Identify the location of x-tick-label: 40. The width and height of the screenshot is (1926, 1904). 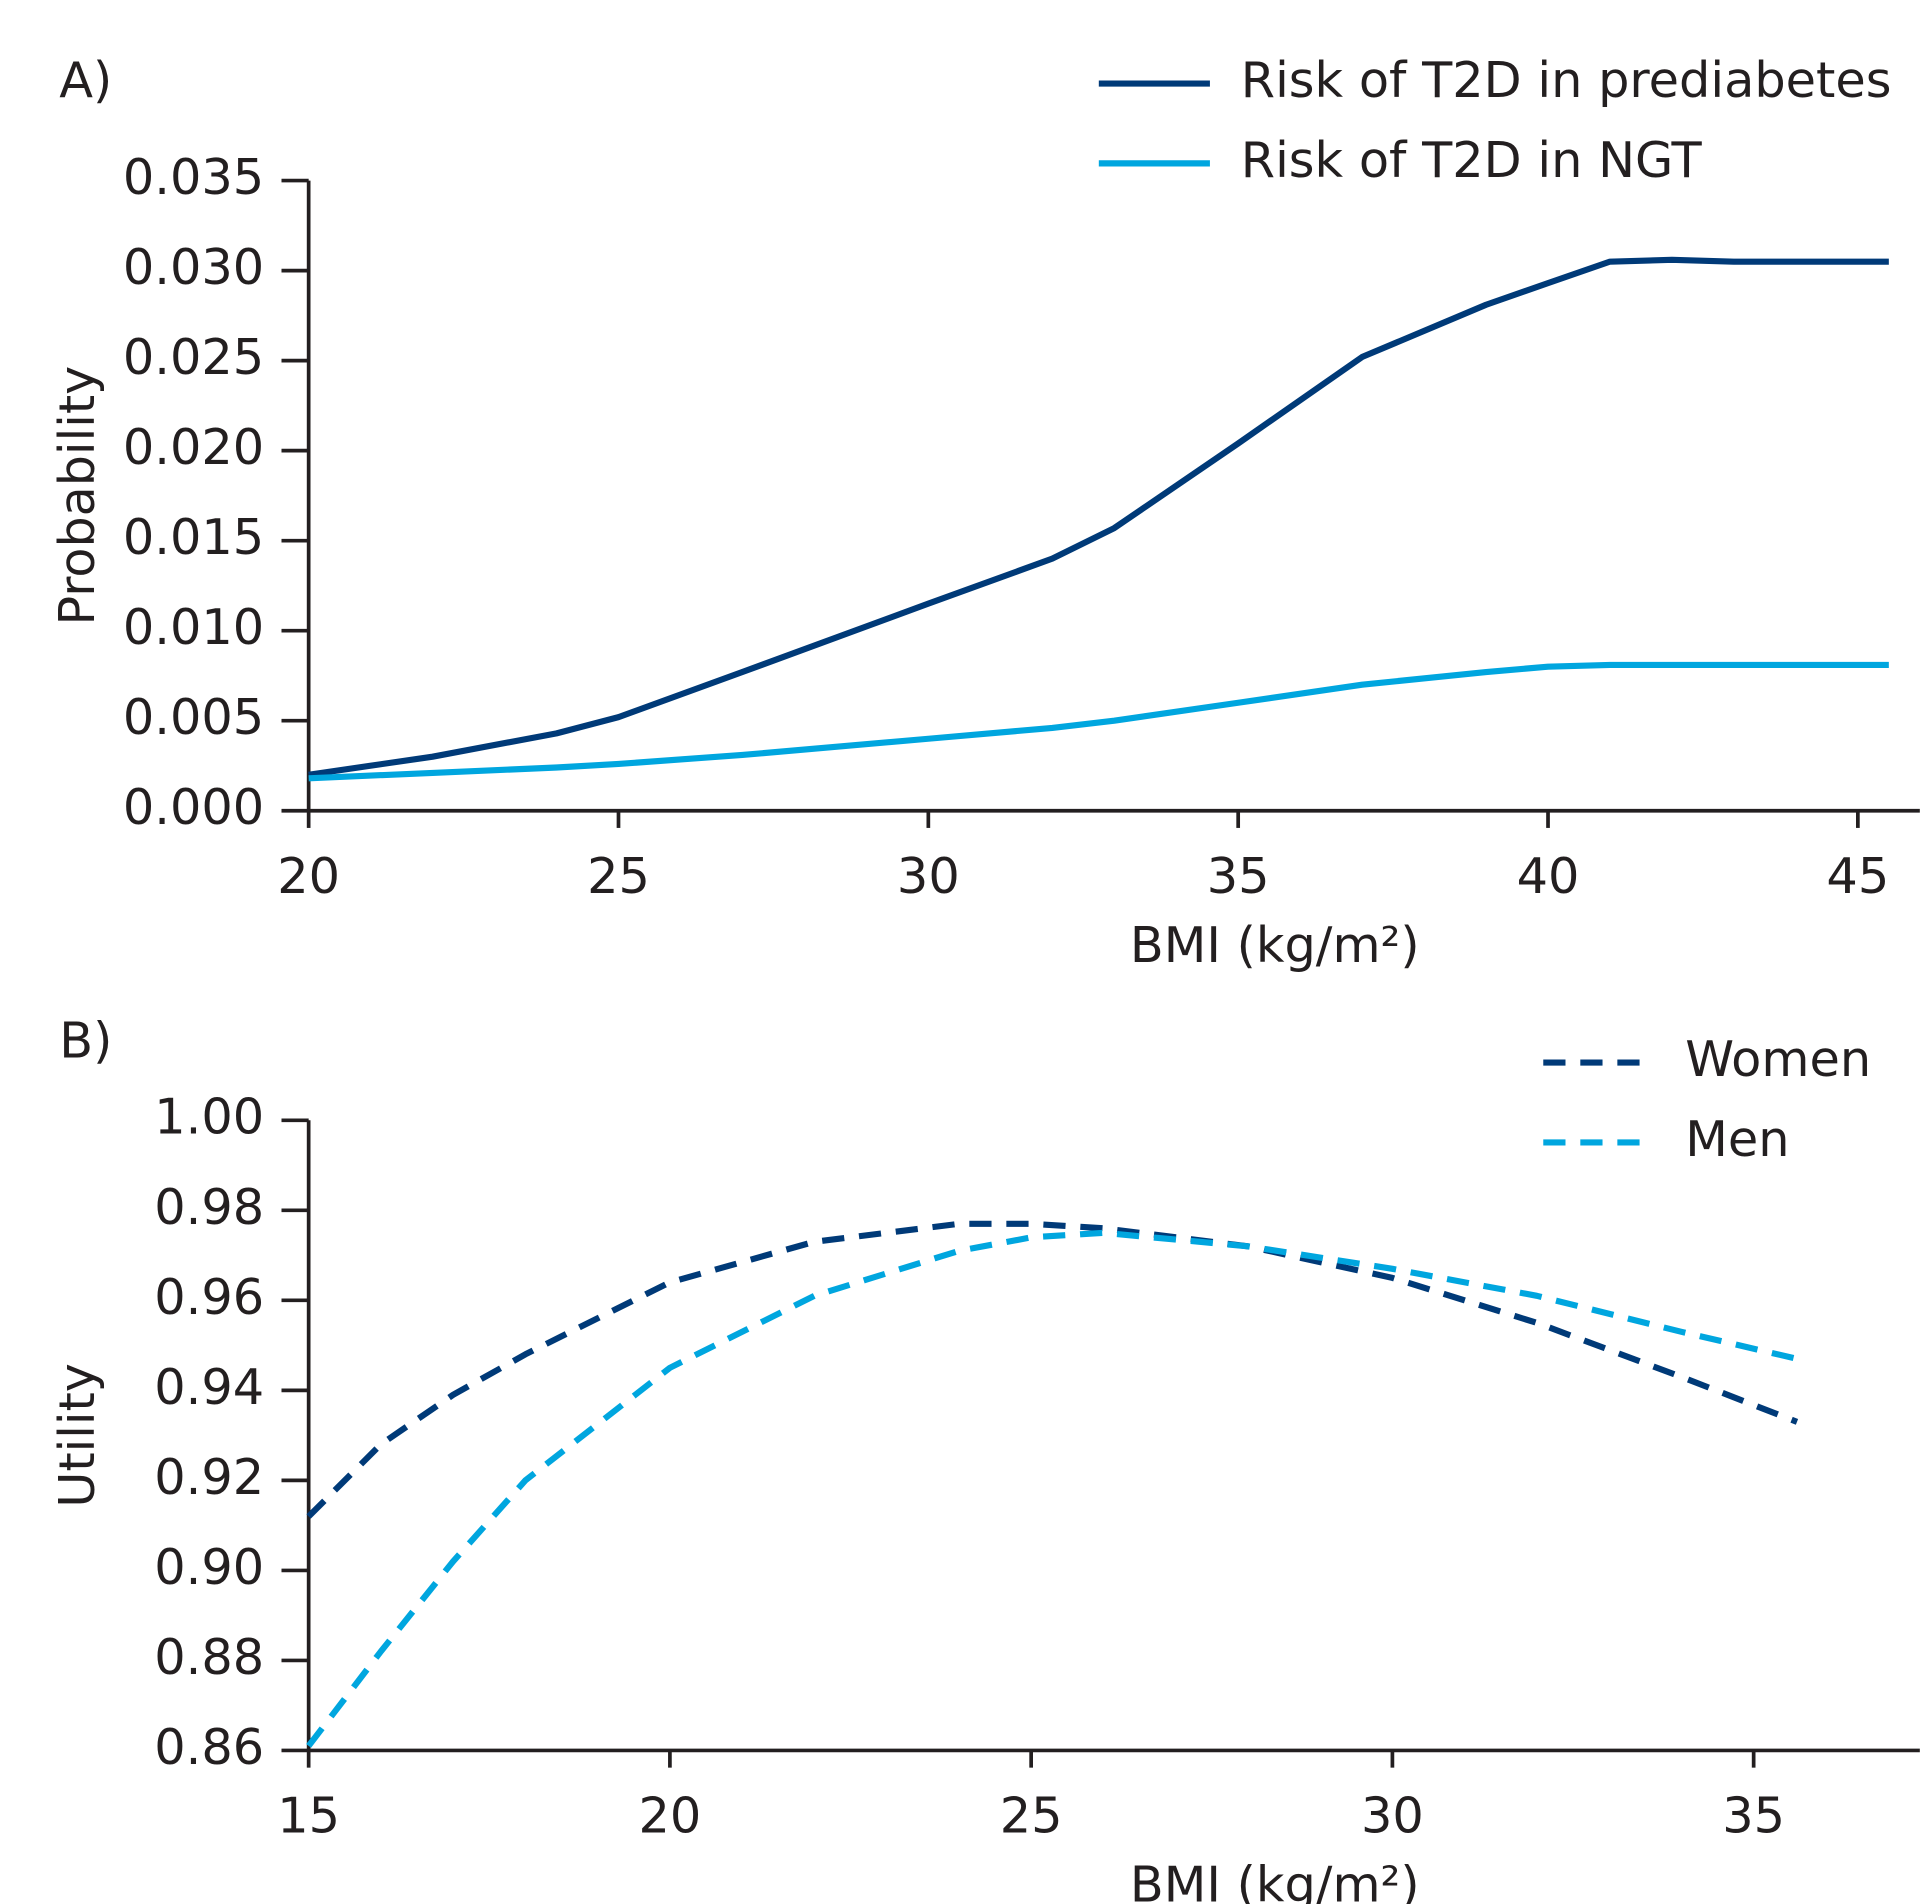
(1548, 876).